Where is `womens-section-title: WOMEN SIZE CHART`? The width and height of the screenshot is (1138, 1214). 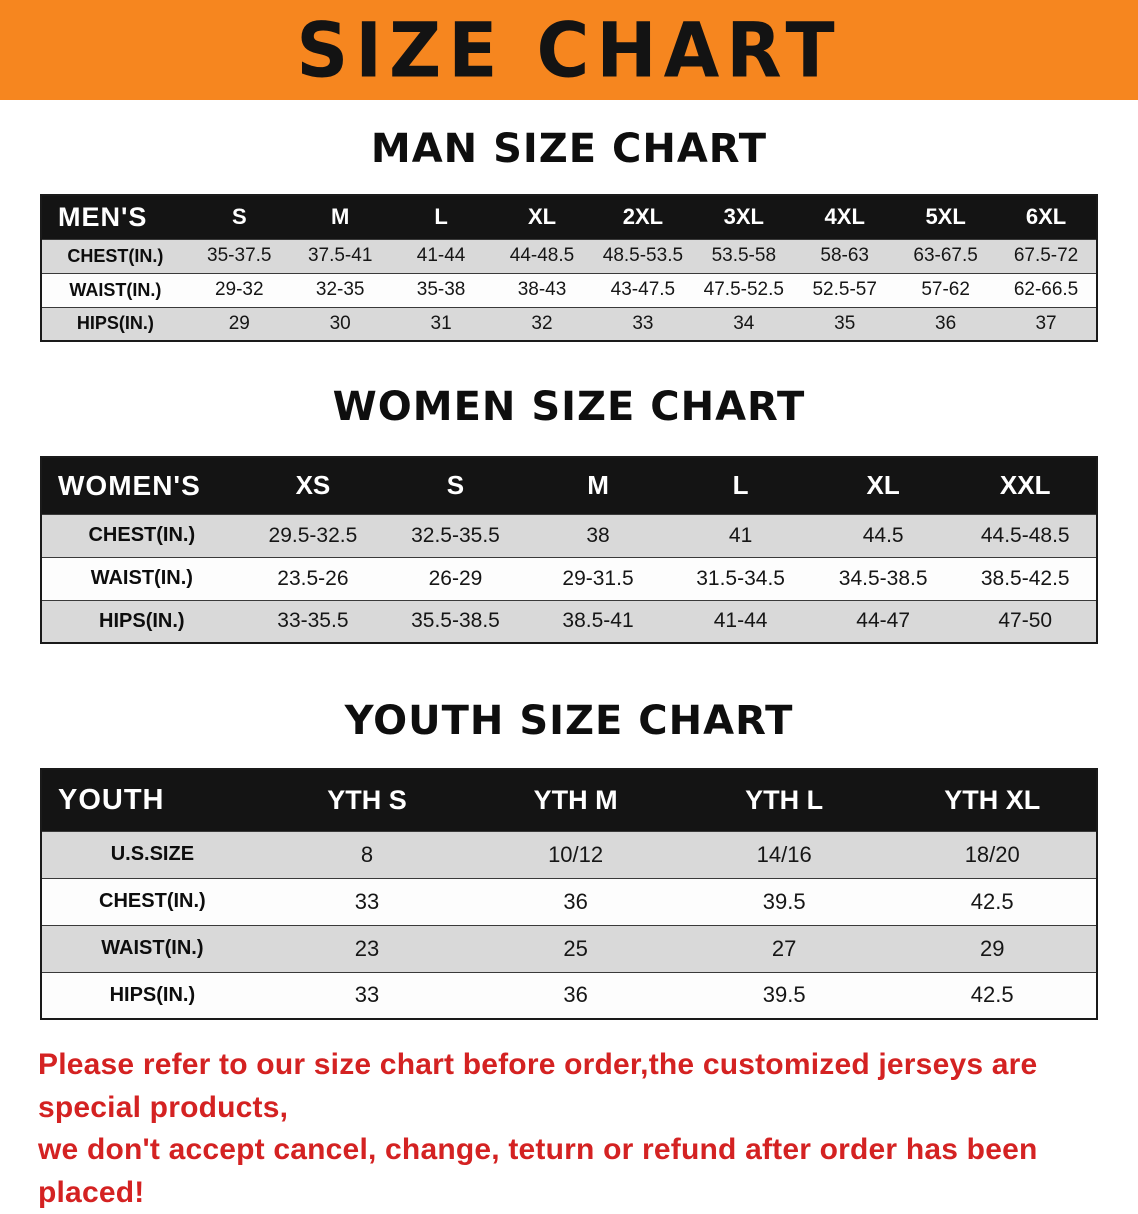 womens-section-title: WOMEN SIZE CHART is located at coordinates (569, 407).